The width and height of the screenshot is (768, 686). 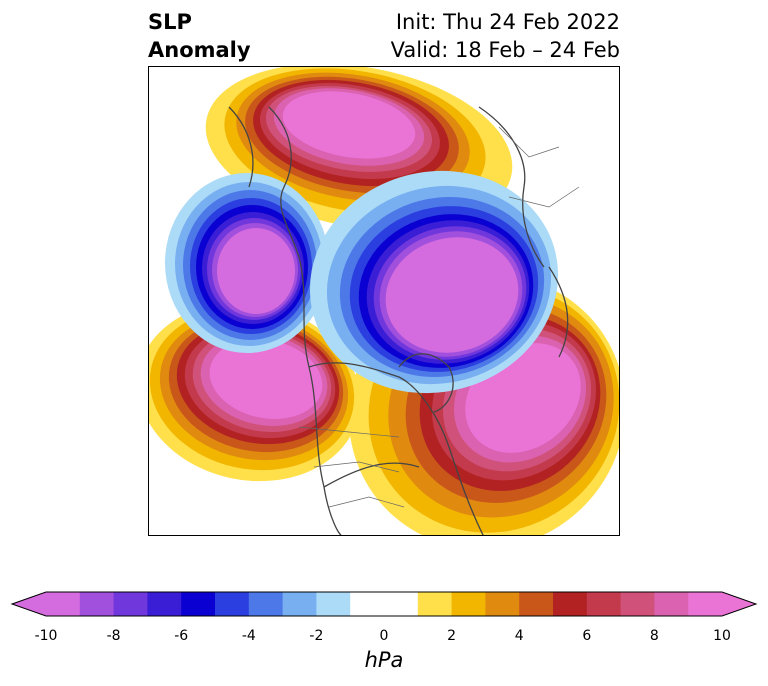 I want to click on colorbar-tick-label: -8, so click(x=113, y=636).